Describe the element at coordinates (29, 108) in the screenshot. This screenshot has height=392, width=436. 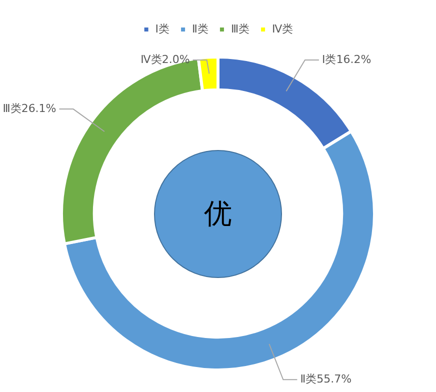
I see `data-label: Ⅲ类26.1%` at that location.